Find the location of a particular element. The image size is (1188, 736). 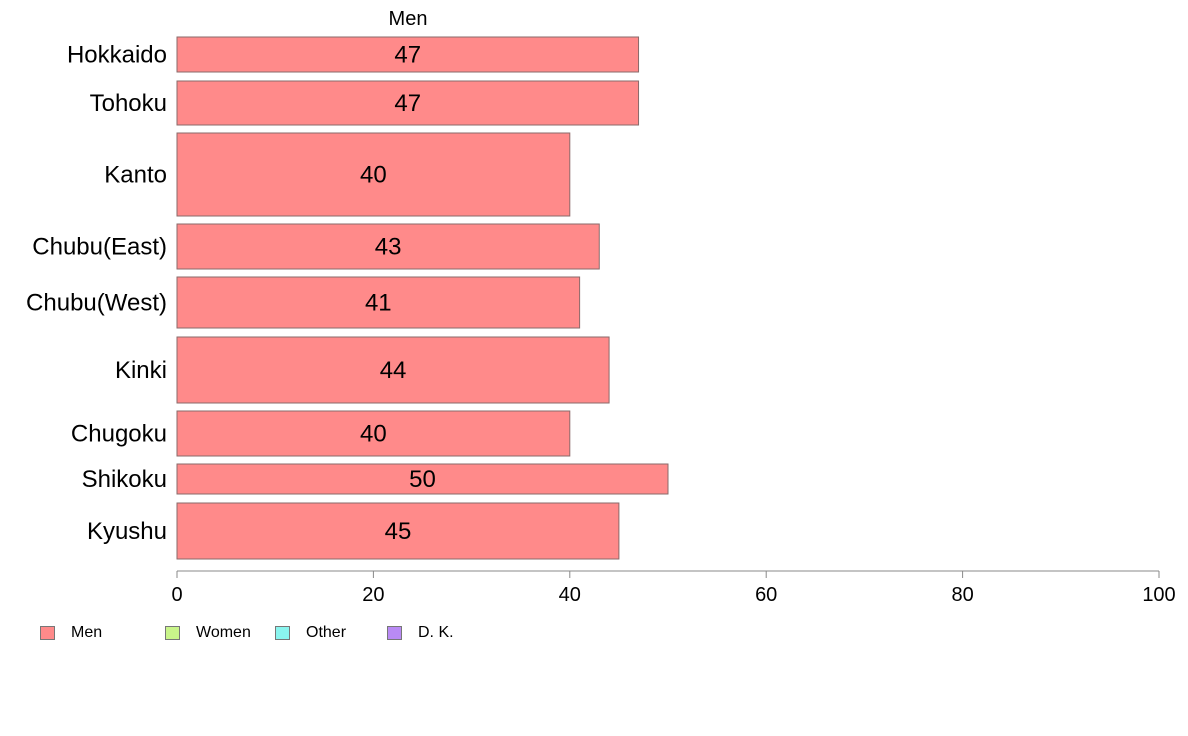

x-tick-label-20: 20 is located at coordinates (373, 595).